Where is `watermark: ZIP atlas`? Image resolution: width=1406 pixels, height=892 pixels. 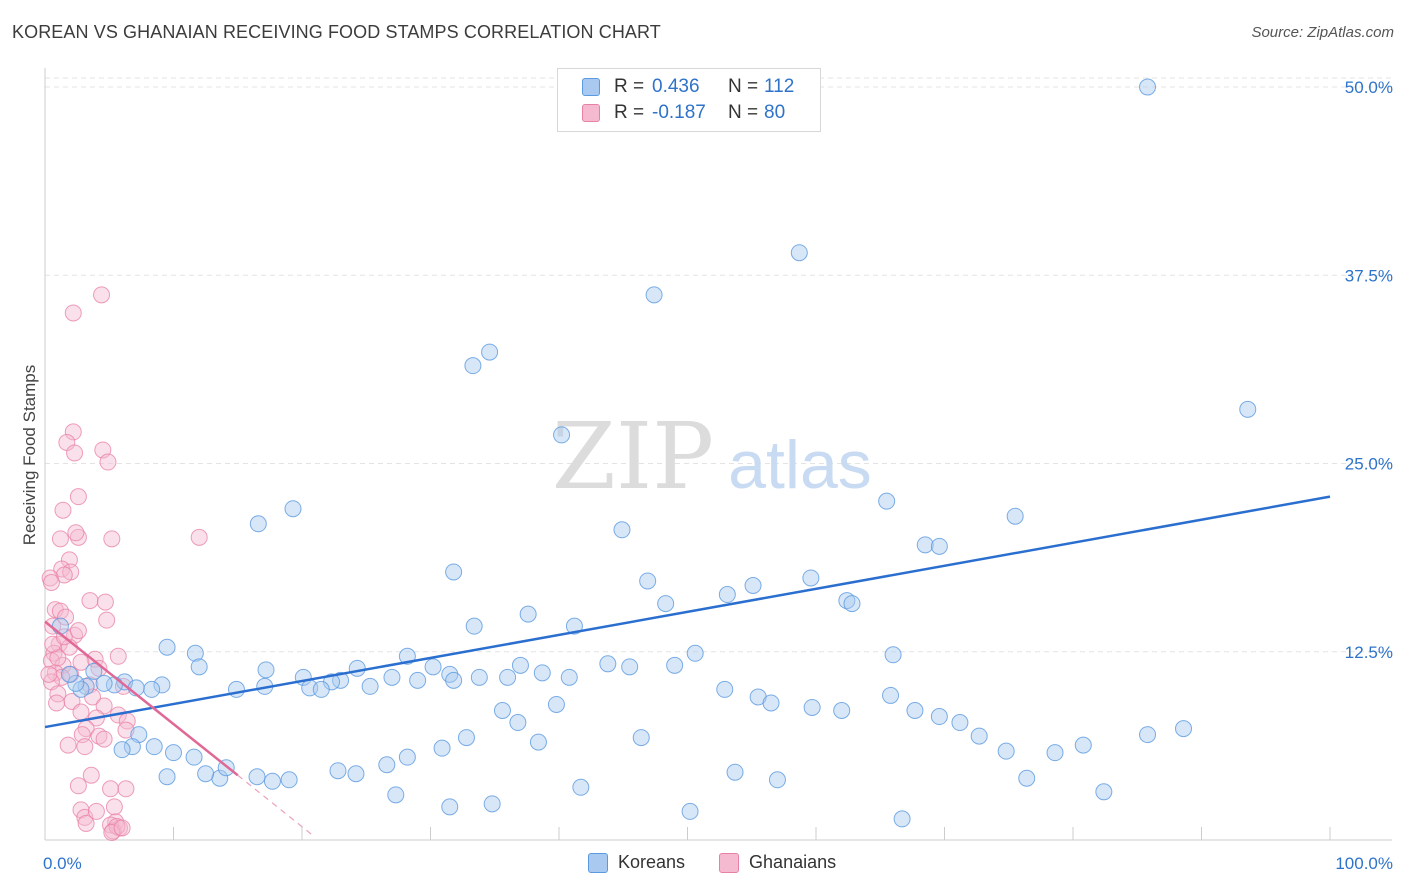
watermark: ZIP atlas is located at coordinates (712, 456).